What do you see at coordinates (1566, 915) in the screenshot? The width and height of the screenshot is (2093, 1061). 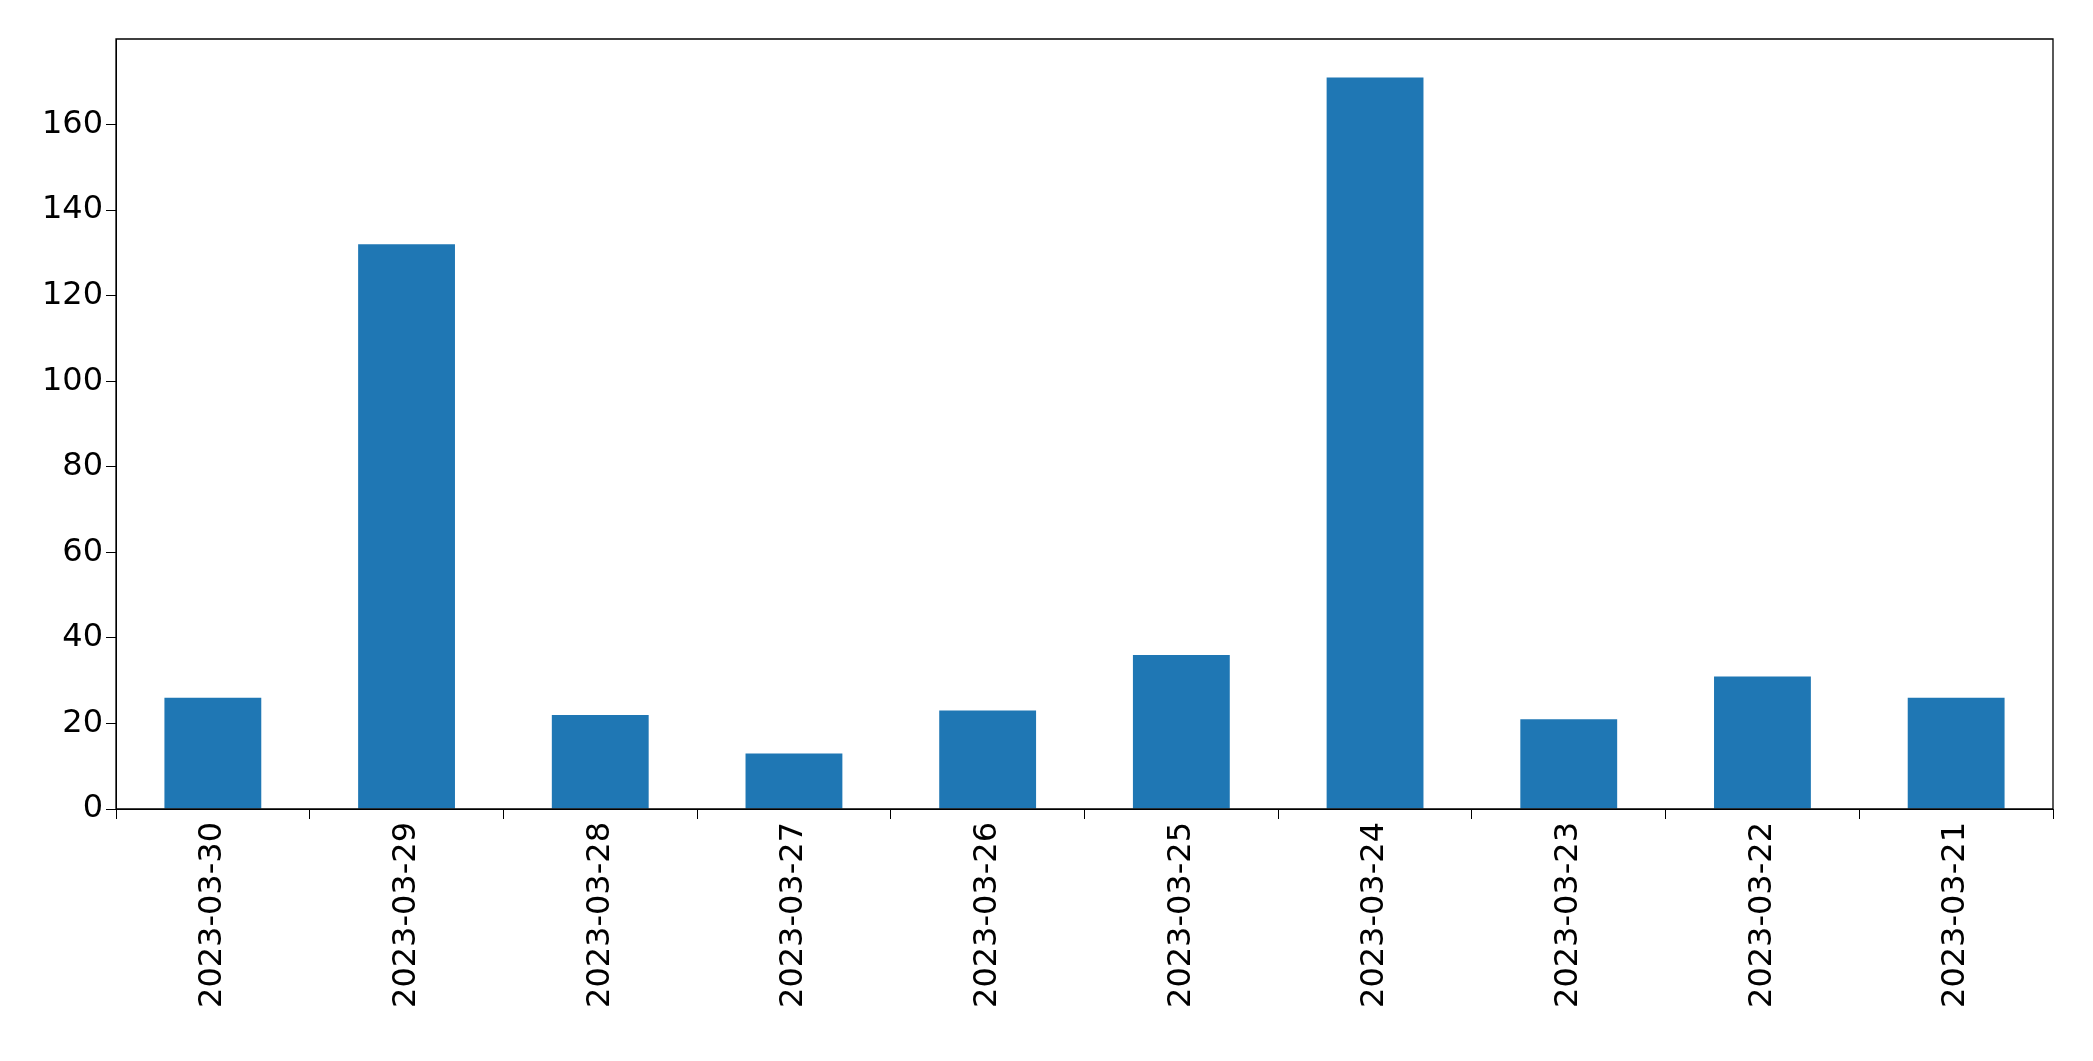 I see `x-tick-label: 2023-03-23` at bounding box center [1566, 915].